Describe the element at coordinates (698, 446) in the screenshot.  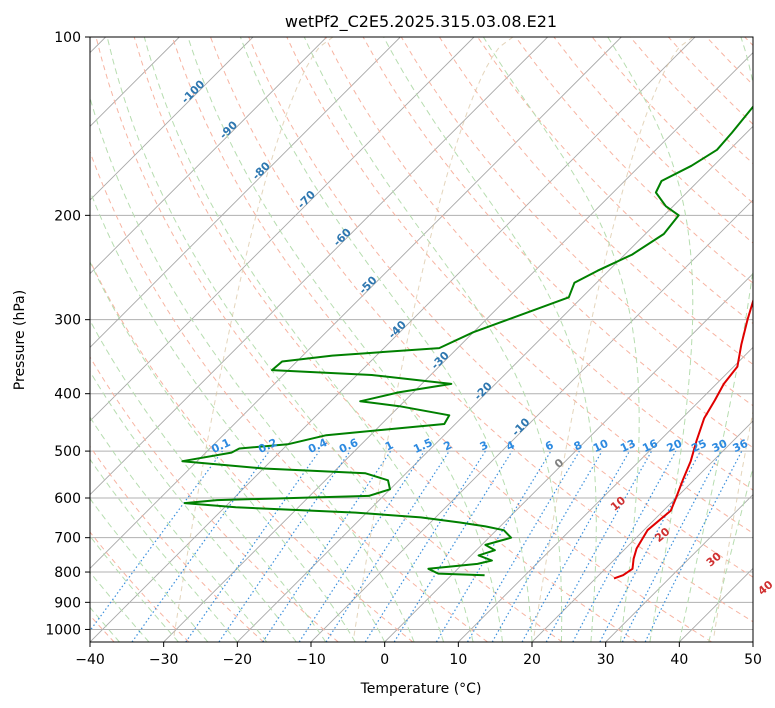
I see `mixing-ratio-label: 25` at that location.